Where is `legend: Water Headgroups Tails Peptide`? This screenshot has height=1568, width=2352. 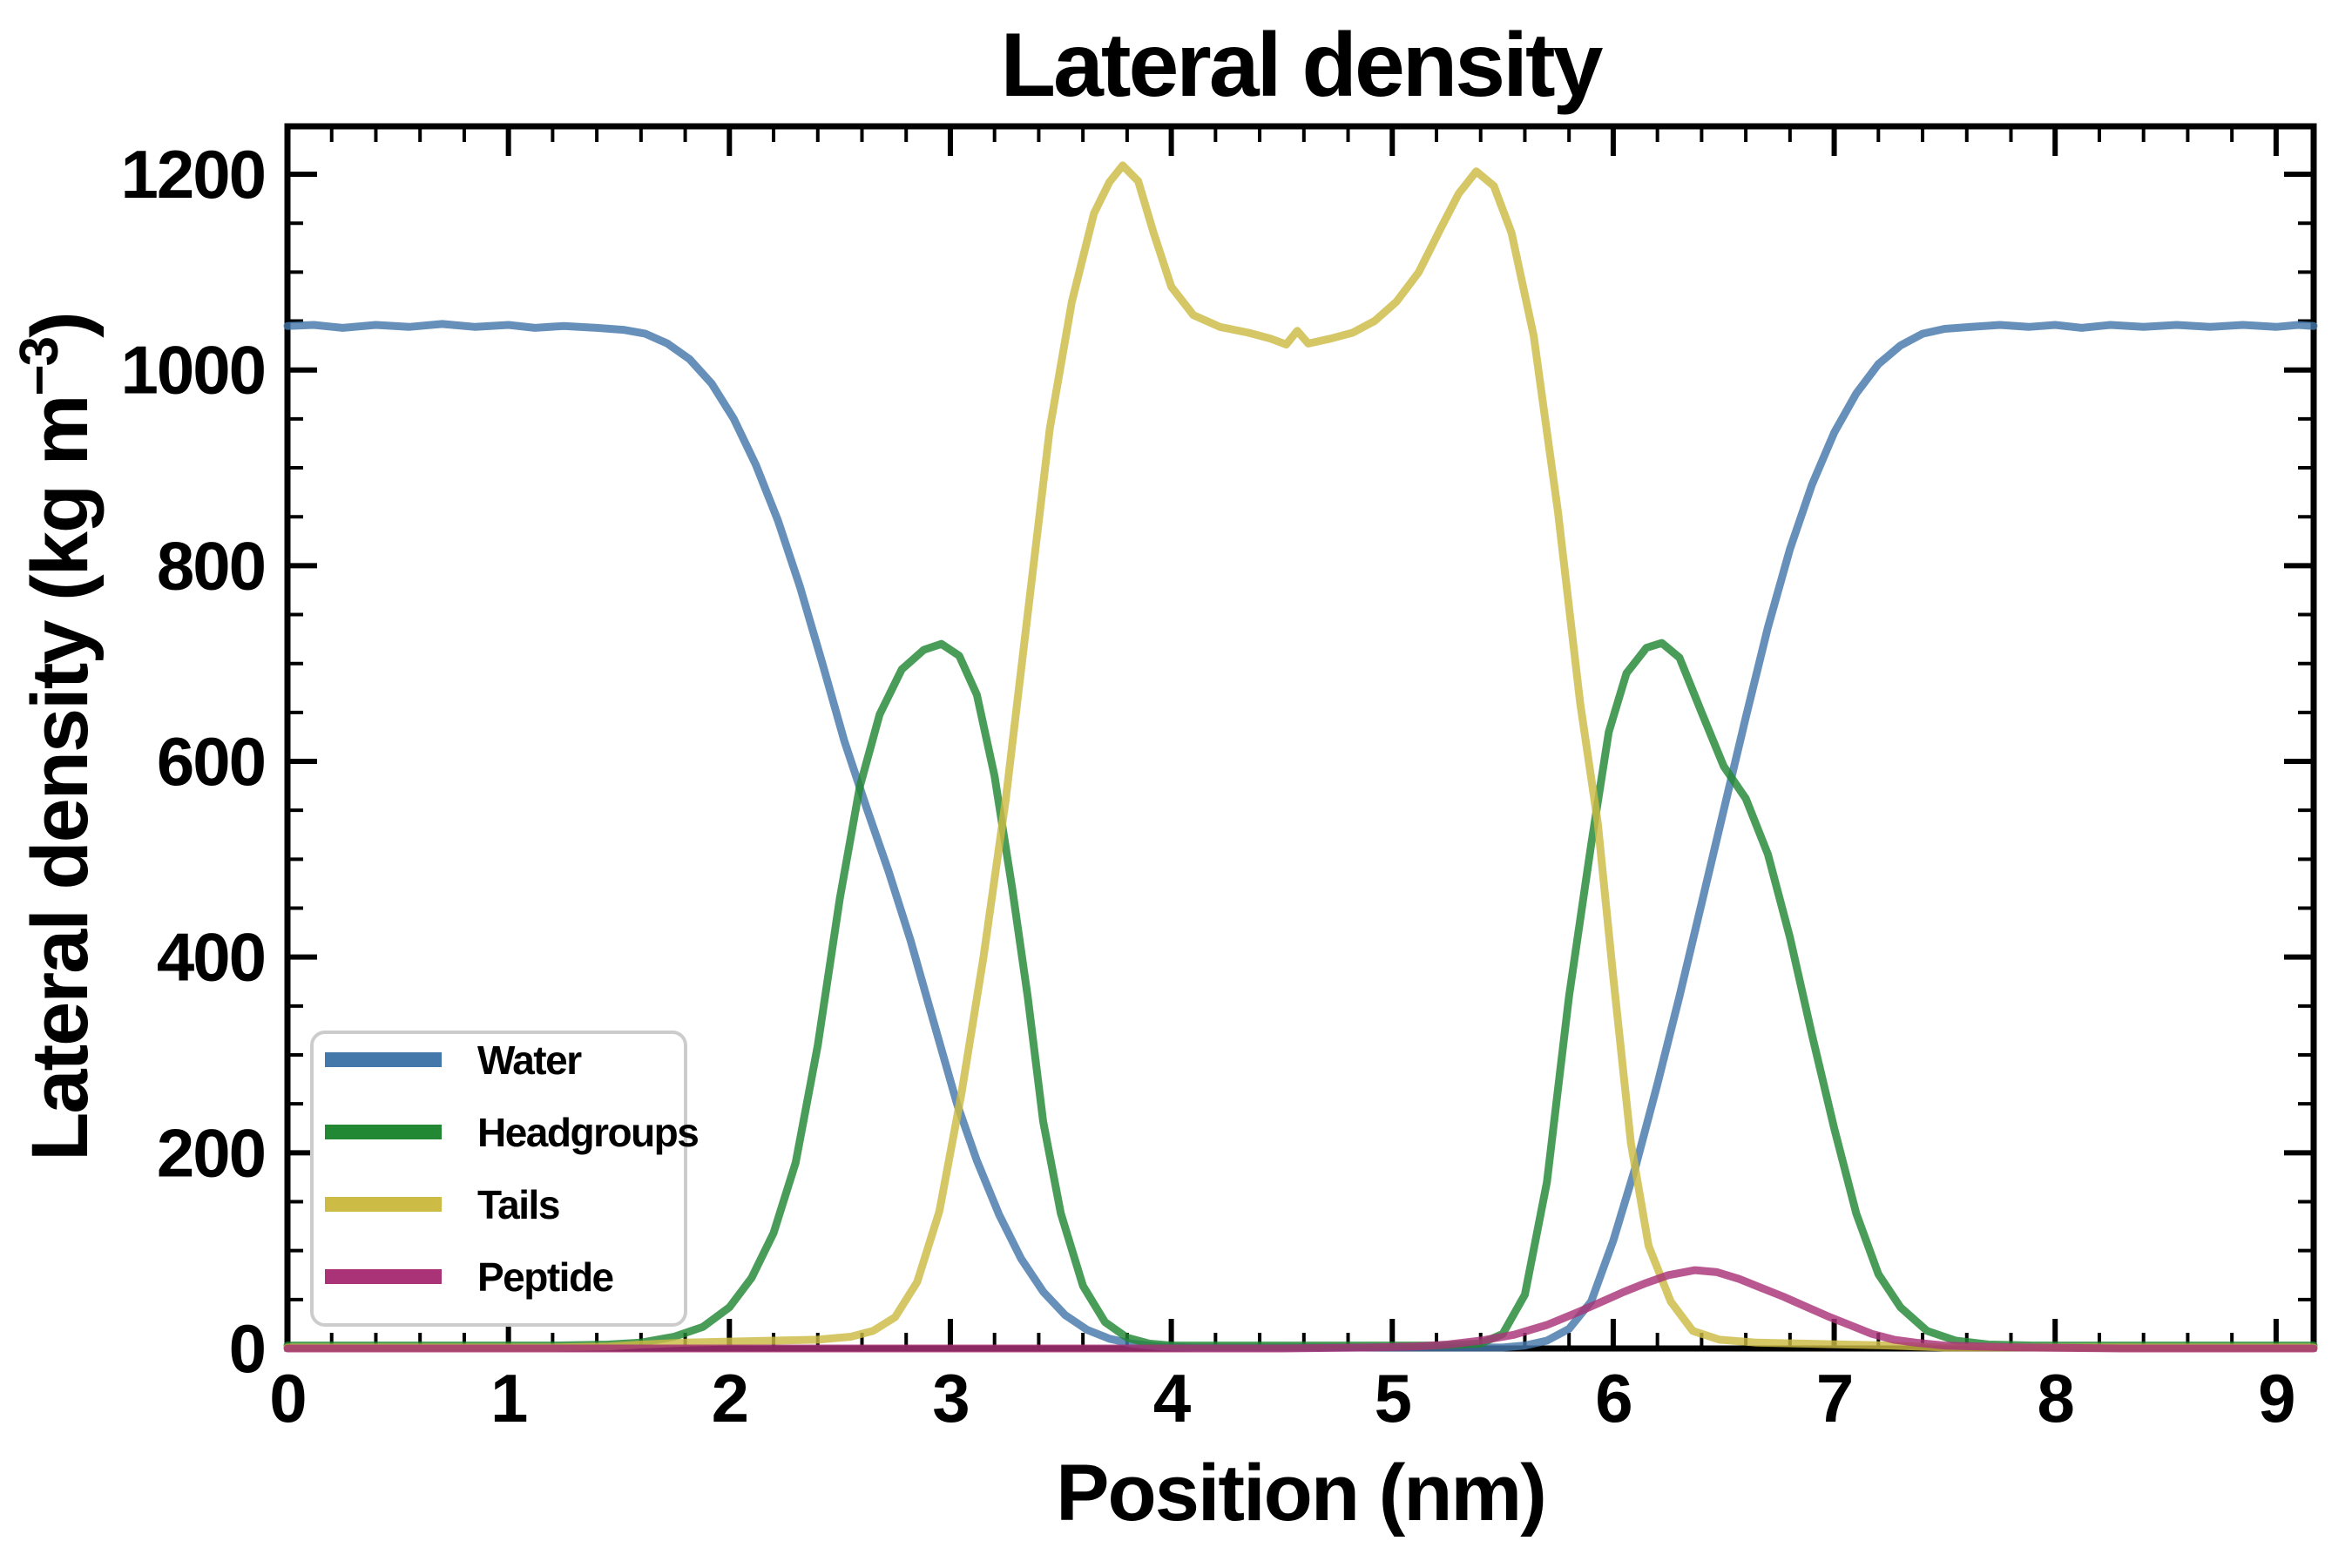 legend: Water Headgroups Tails Peptide is located at coordinates (505, 1179).